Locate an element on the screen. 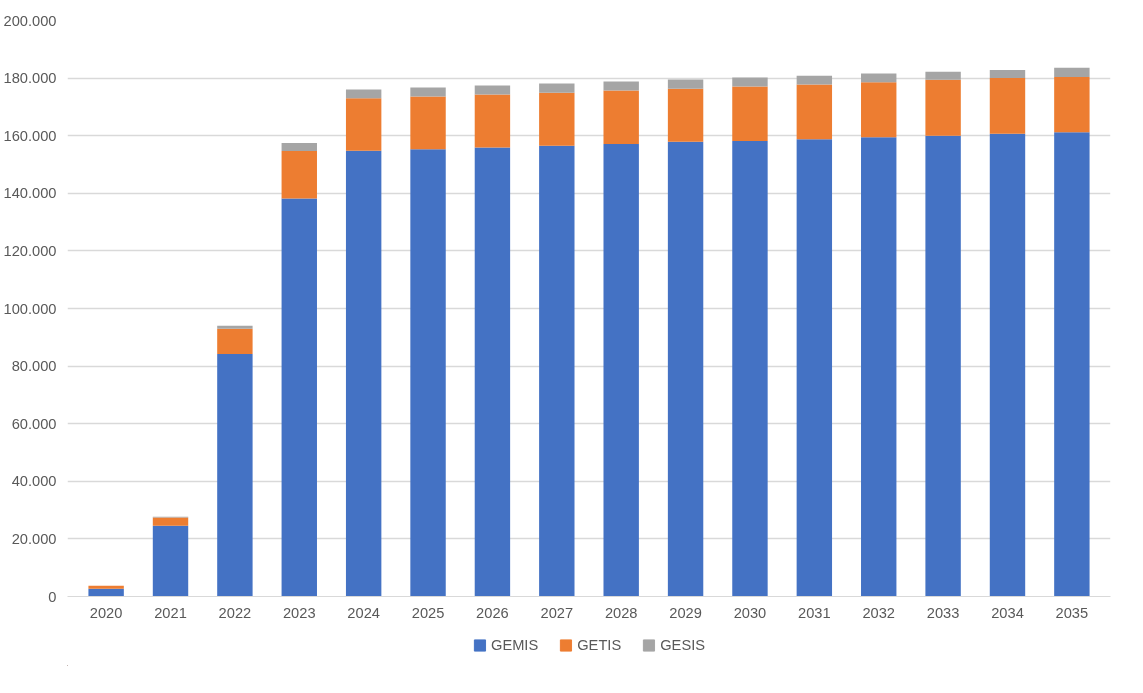 This screenshot has width=1143, height=693. y-tick-label: 20.000 is located at coordinates (34, 538).